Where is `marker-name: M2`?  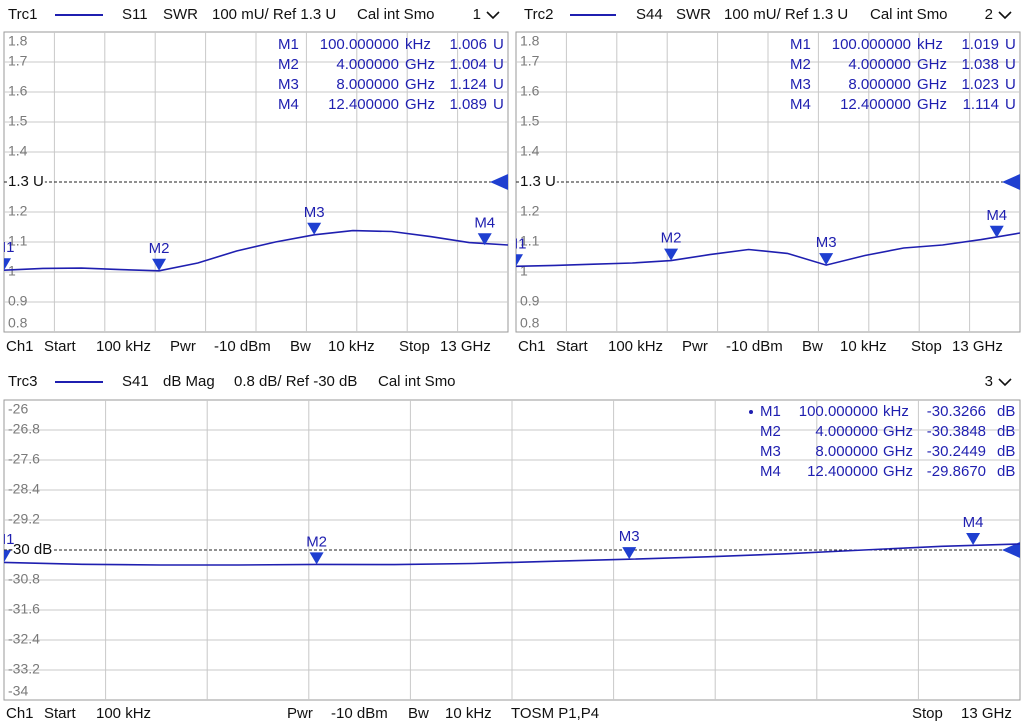
marker-name: M2 is located at coordinates (800, 64).